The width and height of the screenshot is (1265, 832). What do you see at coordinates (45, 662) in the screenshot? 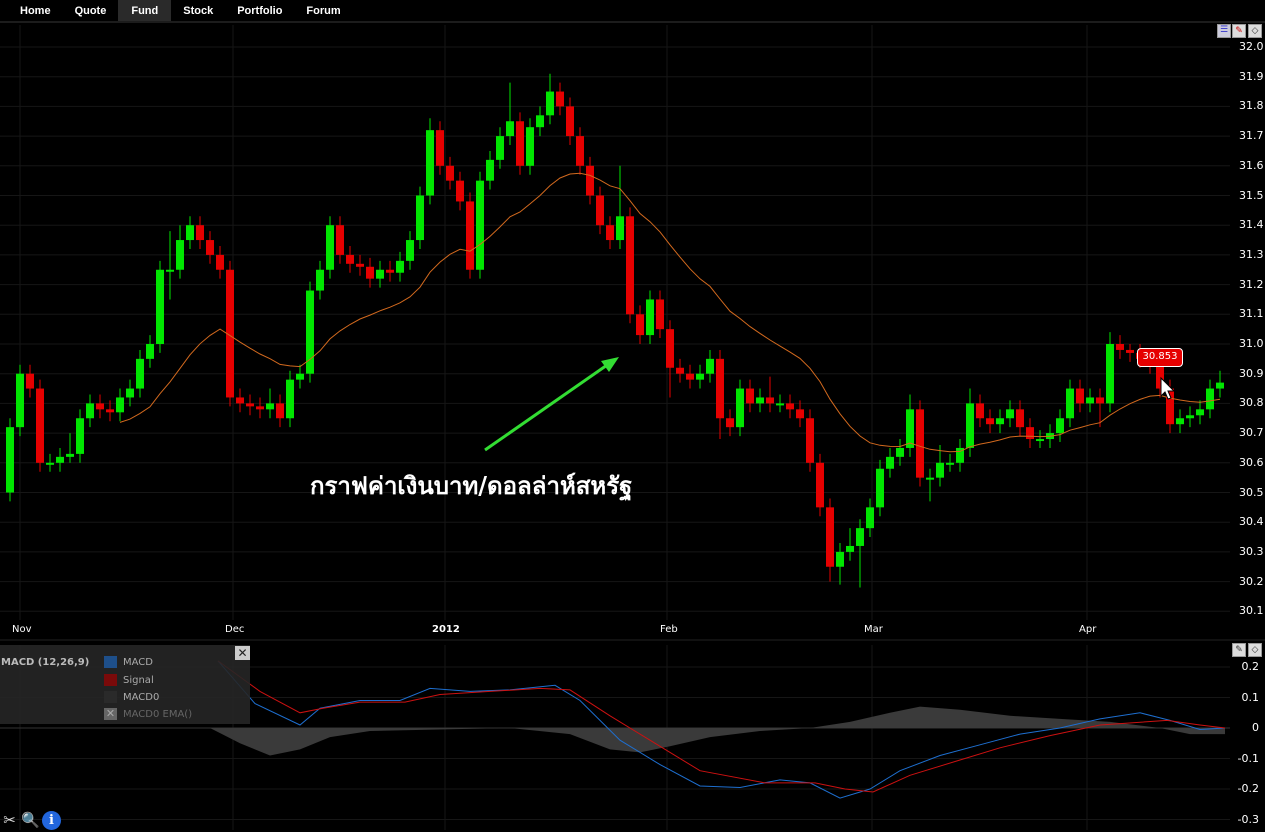
I see `macd-title: MACD (12,26,9)` at bounding box center [45, 662].